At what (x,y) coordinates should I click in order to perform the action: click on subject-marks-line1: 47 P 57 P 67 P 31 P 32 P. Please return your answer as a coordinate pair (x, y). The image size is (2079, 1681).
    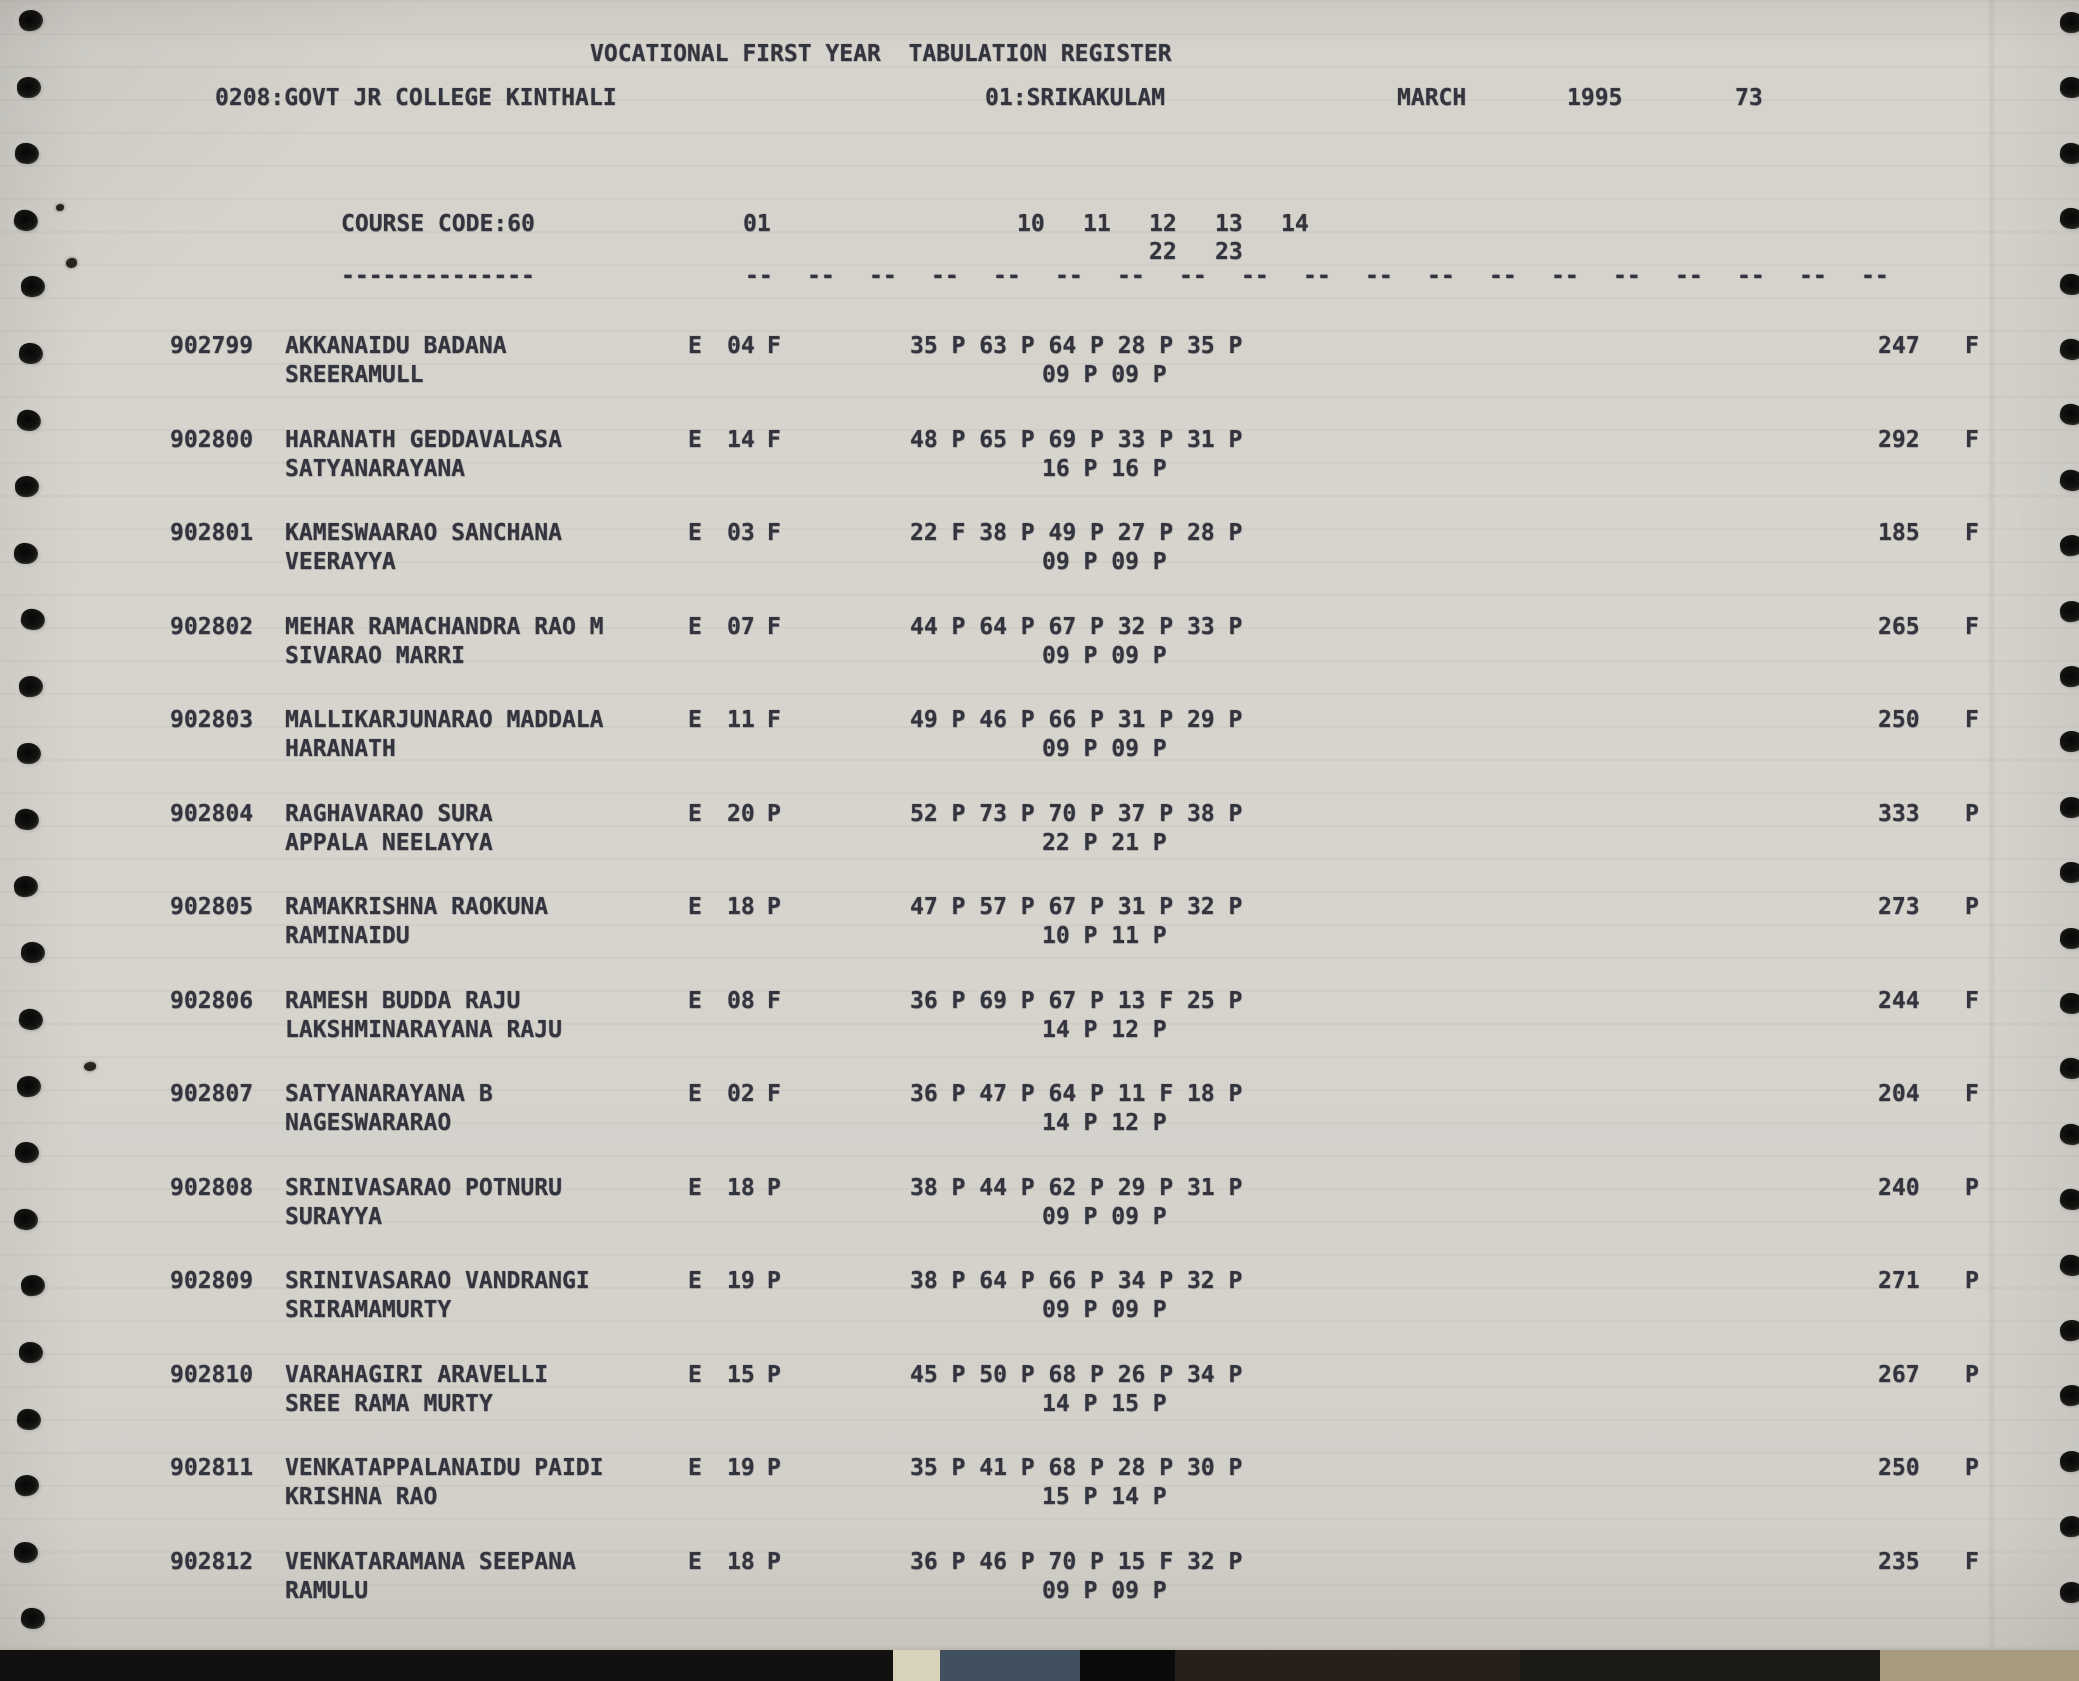
    Looking at the image, I should click on (1076, 907).